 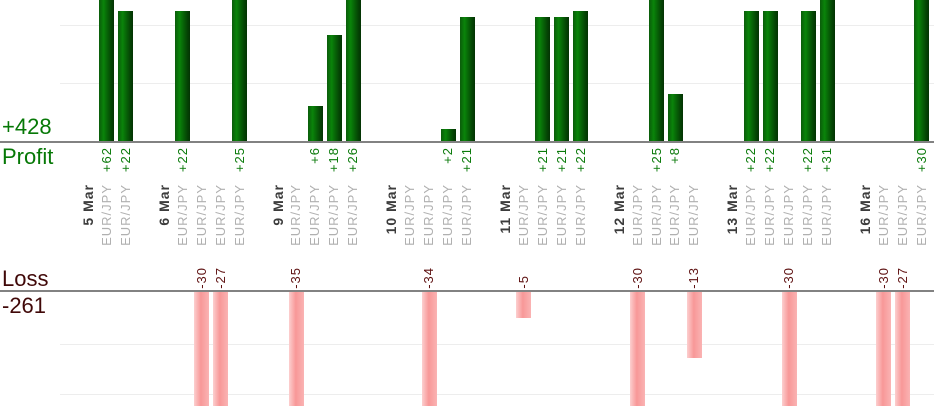 I want to click on loss-value-label: -34, so click(x=429, y=278).